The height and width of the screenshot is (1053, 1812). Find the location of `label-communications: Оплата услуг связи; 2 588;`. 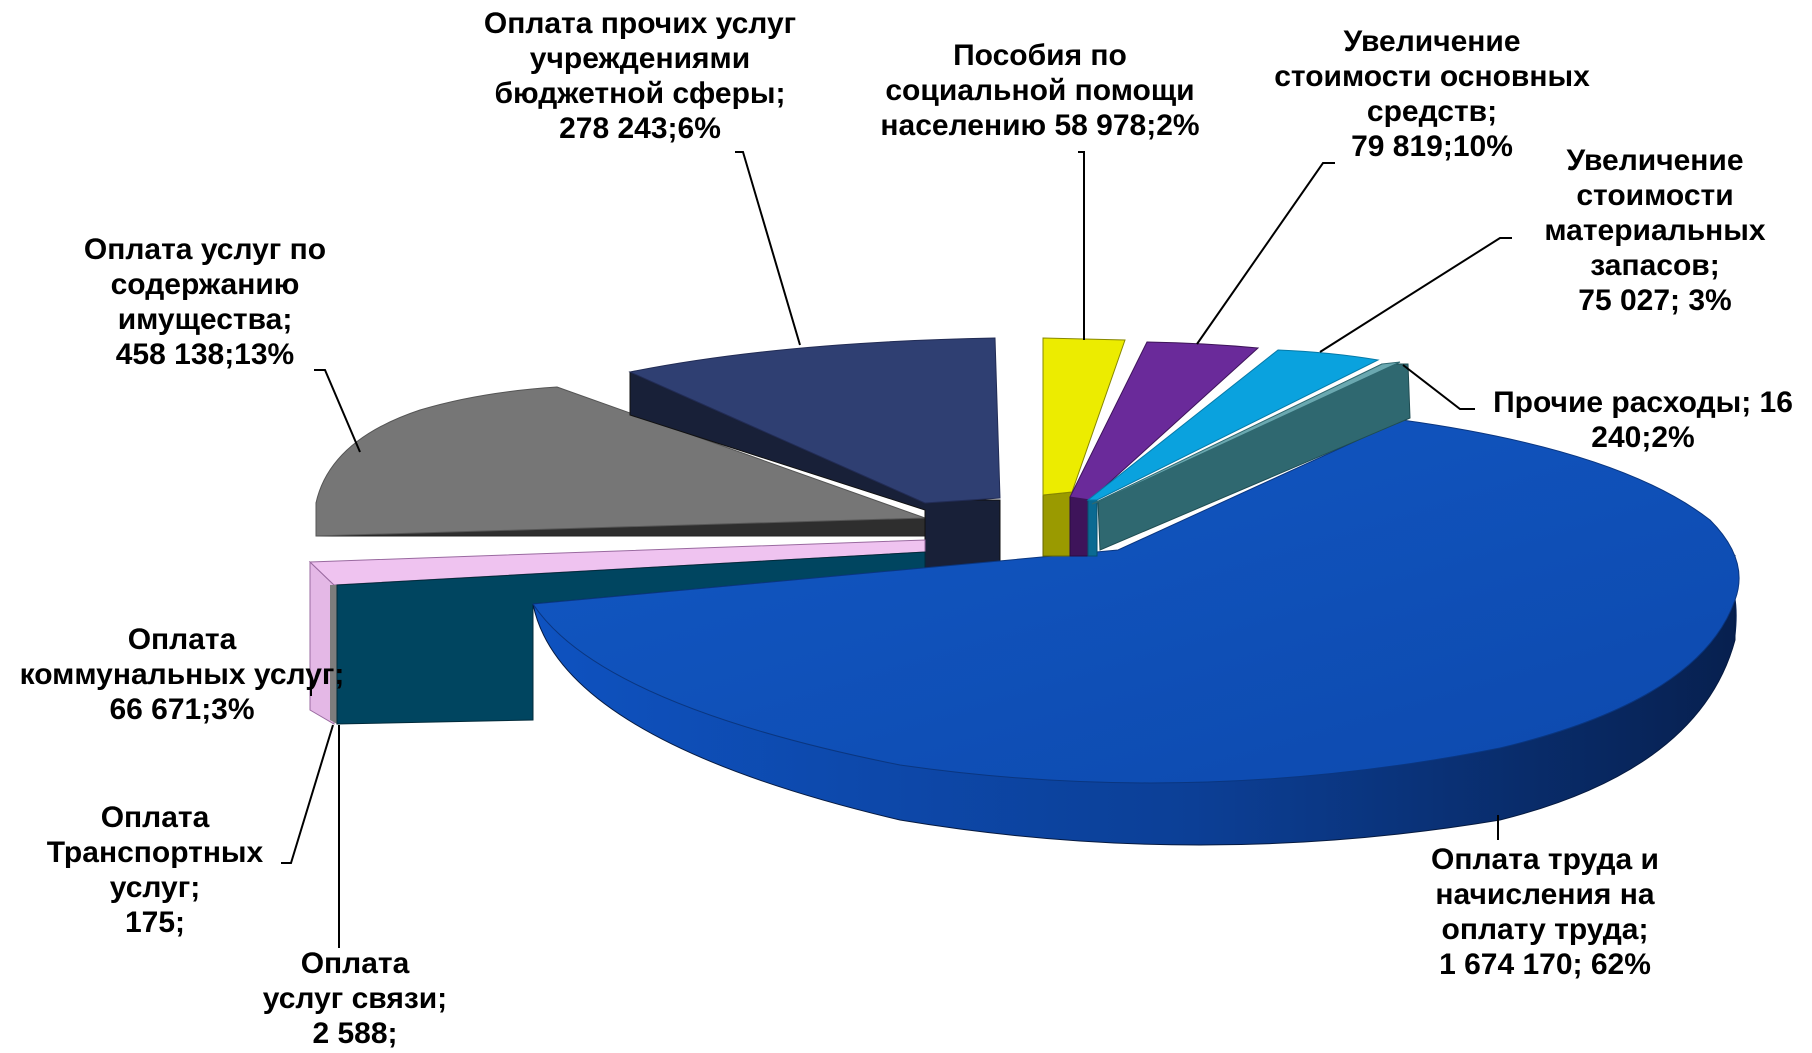

label-communications: Оплата услуг связи; 2 588; is located at coordinates (355, 998).